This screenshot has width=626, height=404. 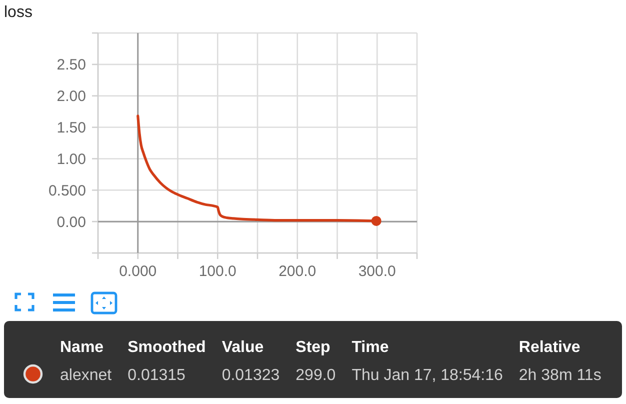 What do you see at coordinates (370, 347) in the screenshot?
I see `text: Time` at bounding box center [370, 347].